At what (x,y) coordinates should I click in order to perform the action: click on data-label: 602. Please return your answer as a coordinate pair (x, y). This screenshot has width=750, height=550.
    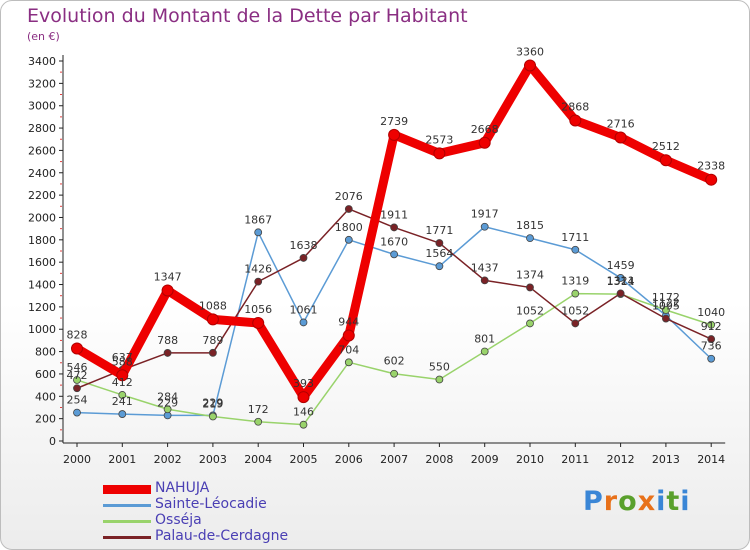
    Looking at the image, I should click on (394, 361).